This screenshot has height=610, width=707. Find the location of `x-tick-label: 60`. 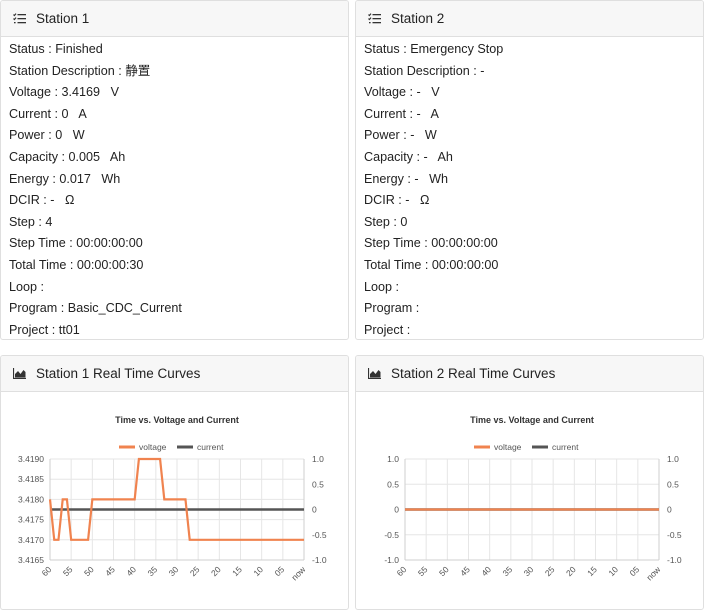

x-tick-label: 60 is located at coordinates (47, 571).